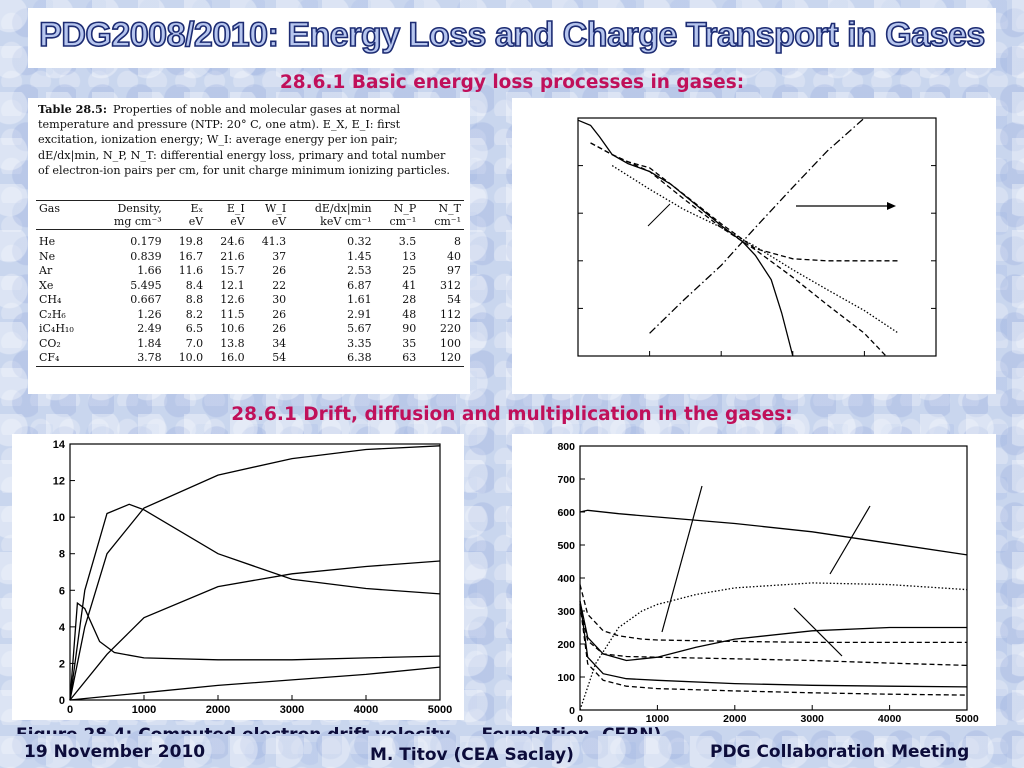  Describe the element at coordinates (447, 215) in the screenshot. I see `header-nt: N_T cm⁻¹` at that location.